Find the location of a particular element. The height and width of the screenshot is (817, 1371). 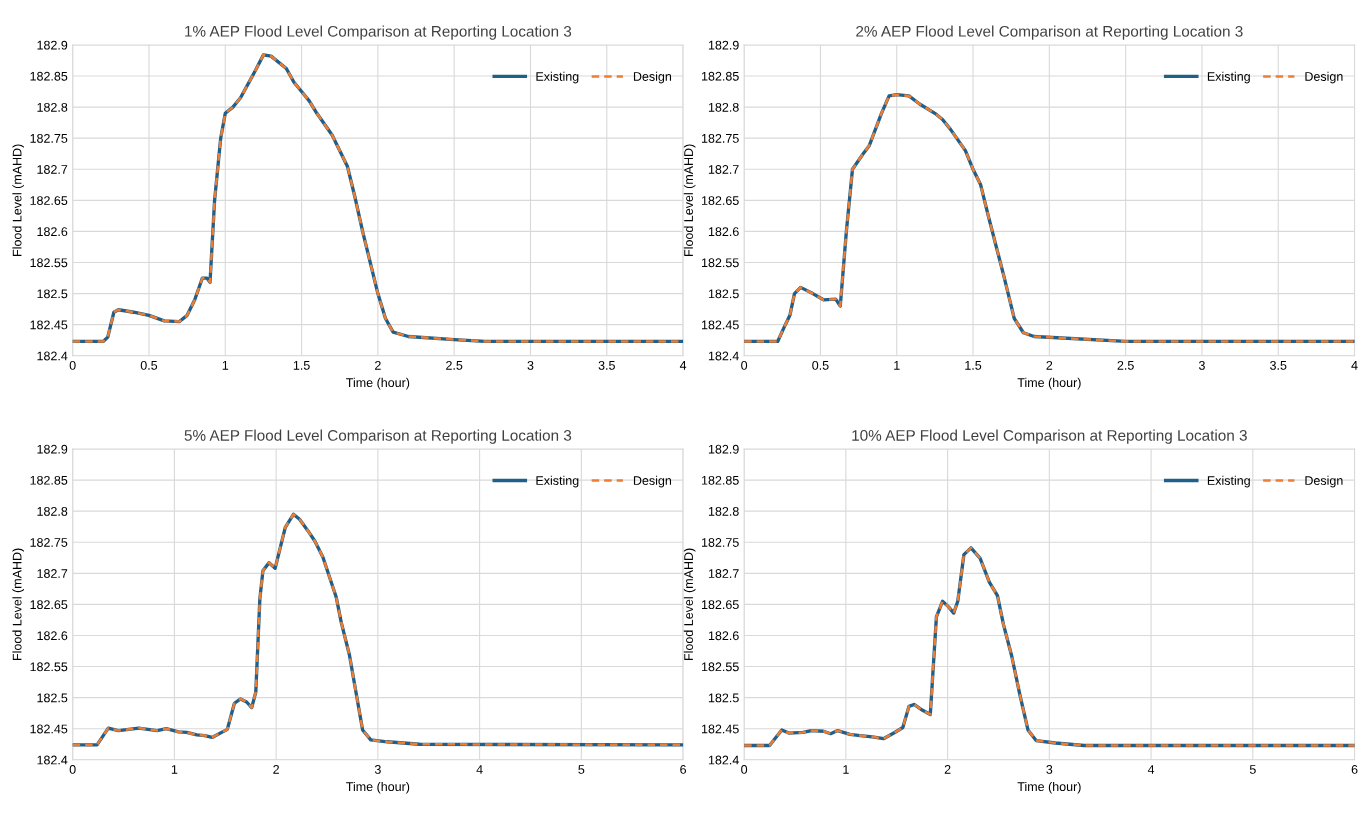

chart-title: 10% AEP Flood Level Comparison at Reporting Location 3 is located at coordinates (1049, 436).